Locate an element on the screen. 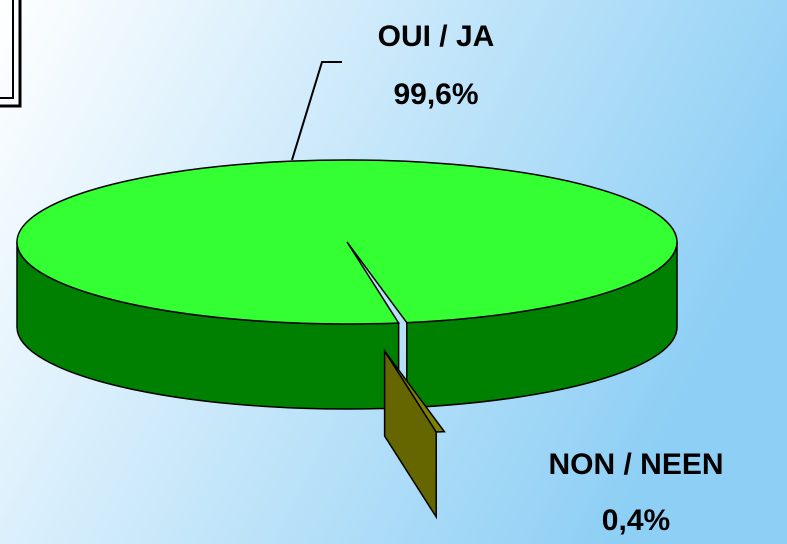 The height and width of the screenshot is (544, 787). leader-line is located at coordinates (316, 111).